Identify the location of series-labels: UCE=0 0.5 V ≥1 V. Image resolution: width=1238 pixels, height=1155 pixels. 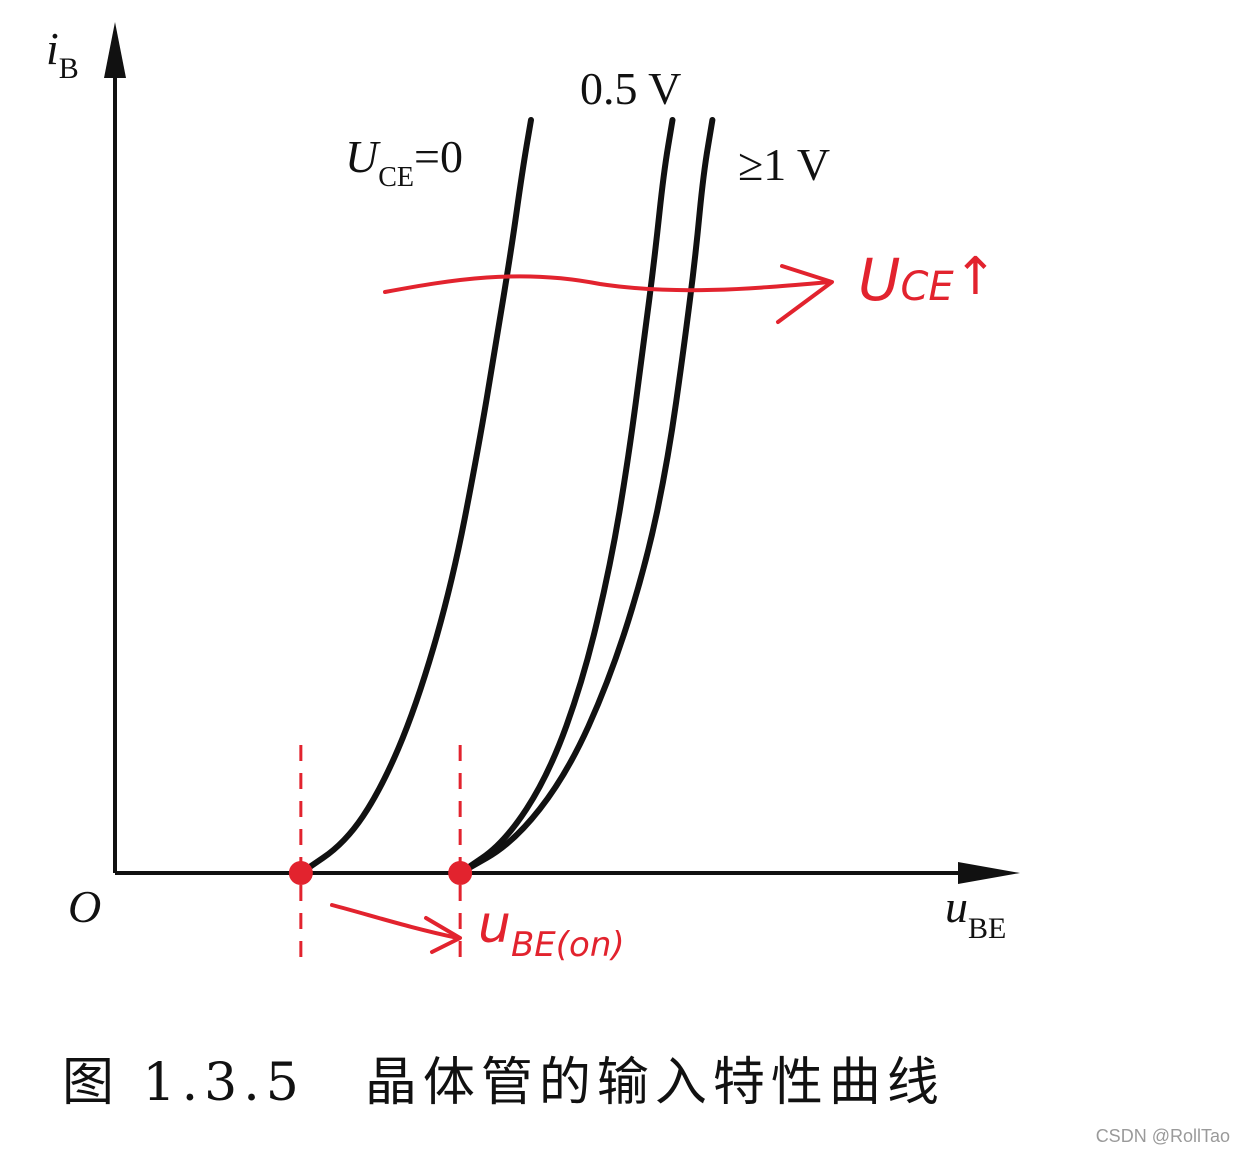
(587, 128).